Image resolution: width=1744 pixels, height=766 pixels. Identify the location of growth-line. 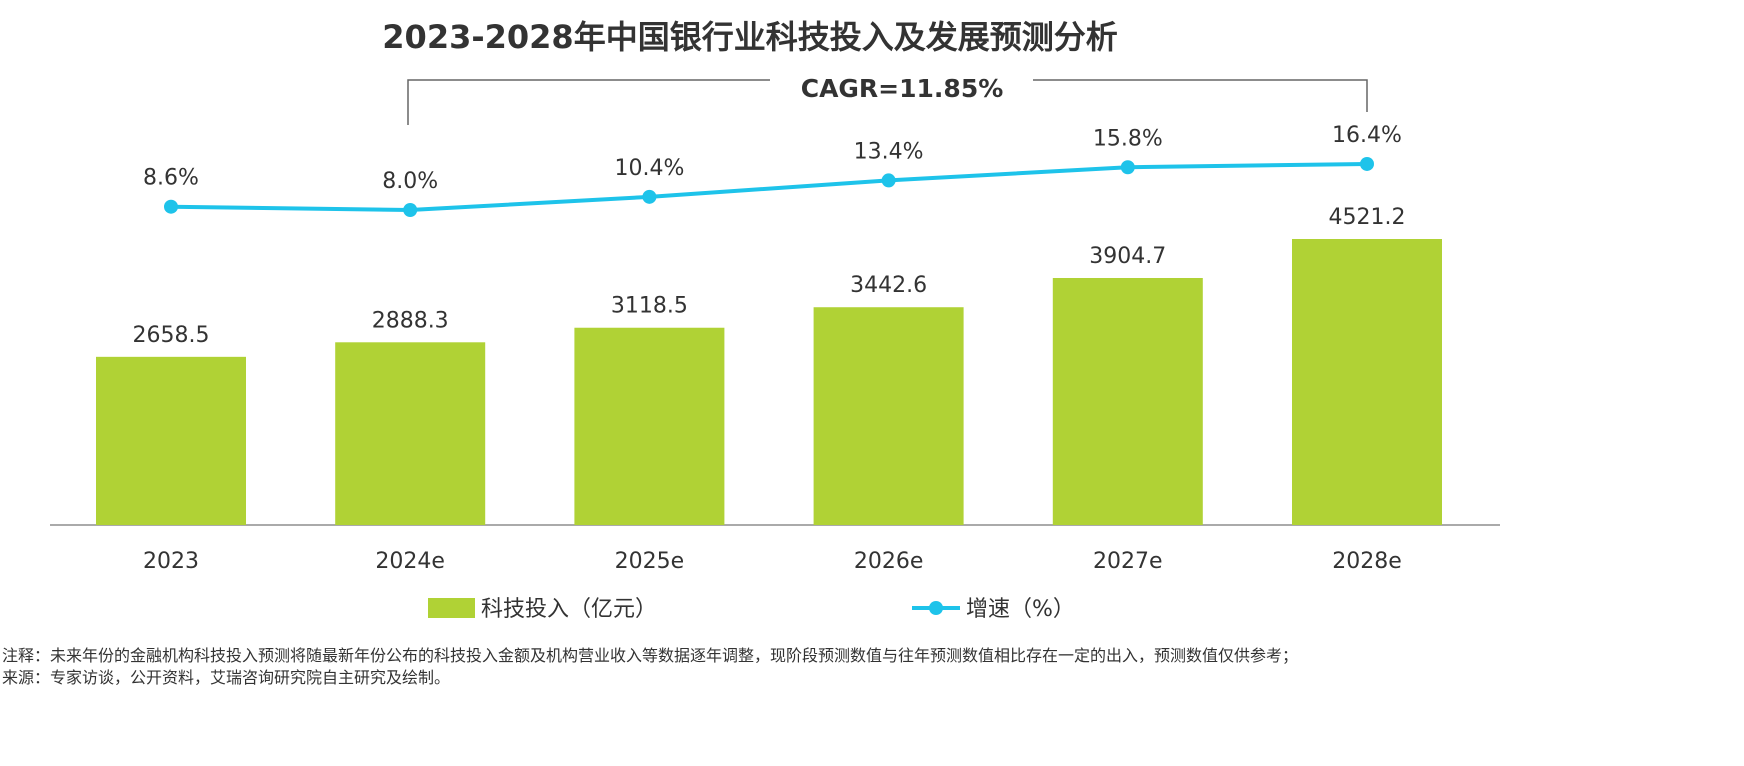
(769, 187).